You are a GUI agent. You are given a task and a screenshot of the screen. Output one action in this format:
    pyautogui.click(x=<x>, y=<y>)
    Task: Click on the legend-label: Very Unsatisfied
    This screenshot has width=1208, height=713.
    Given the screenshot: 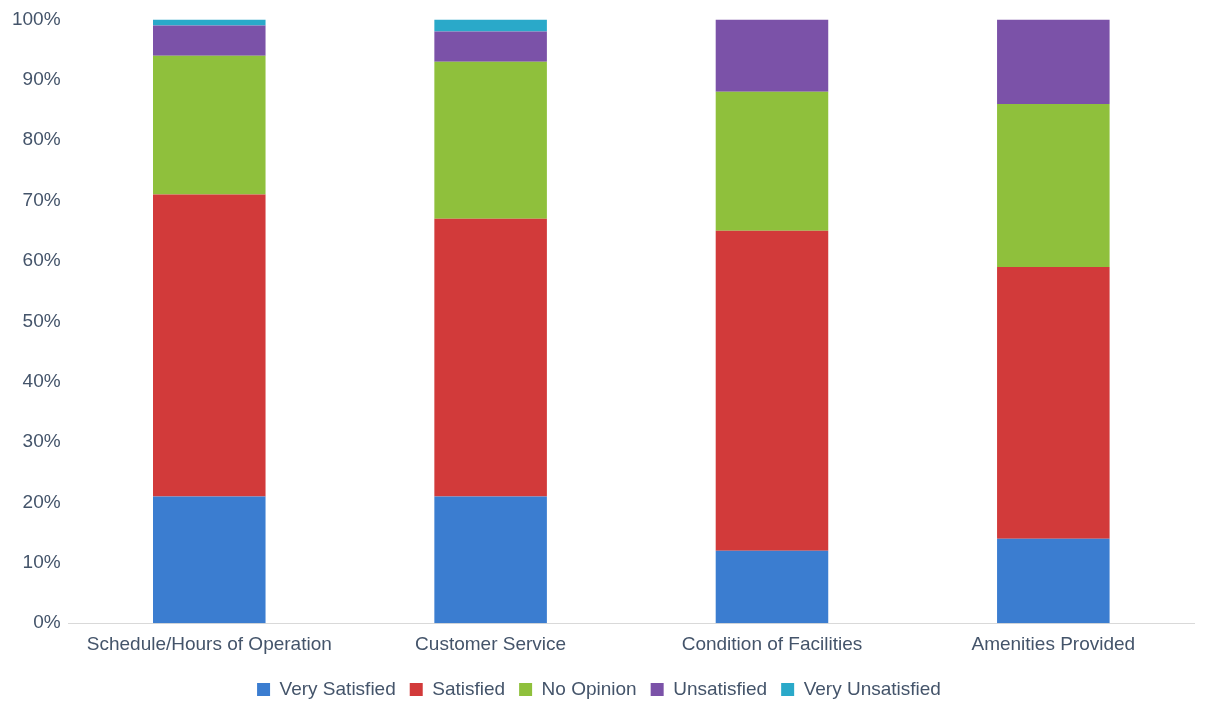 What is the action you would take?
    pyautogui.click(x=872, y=688)
    